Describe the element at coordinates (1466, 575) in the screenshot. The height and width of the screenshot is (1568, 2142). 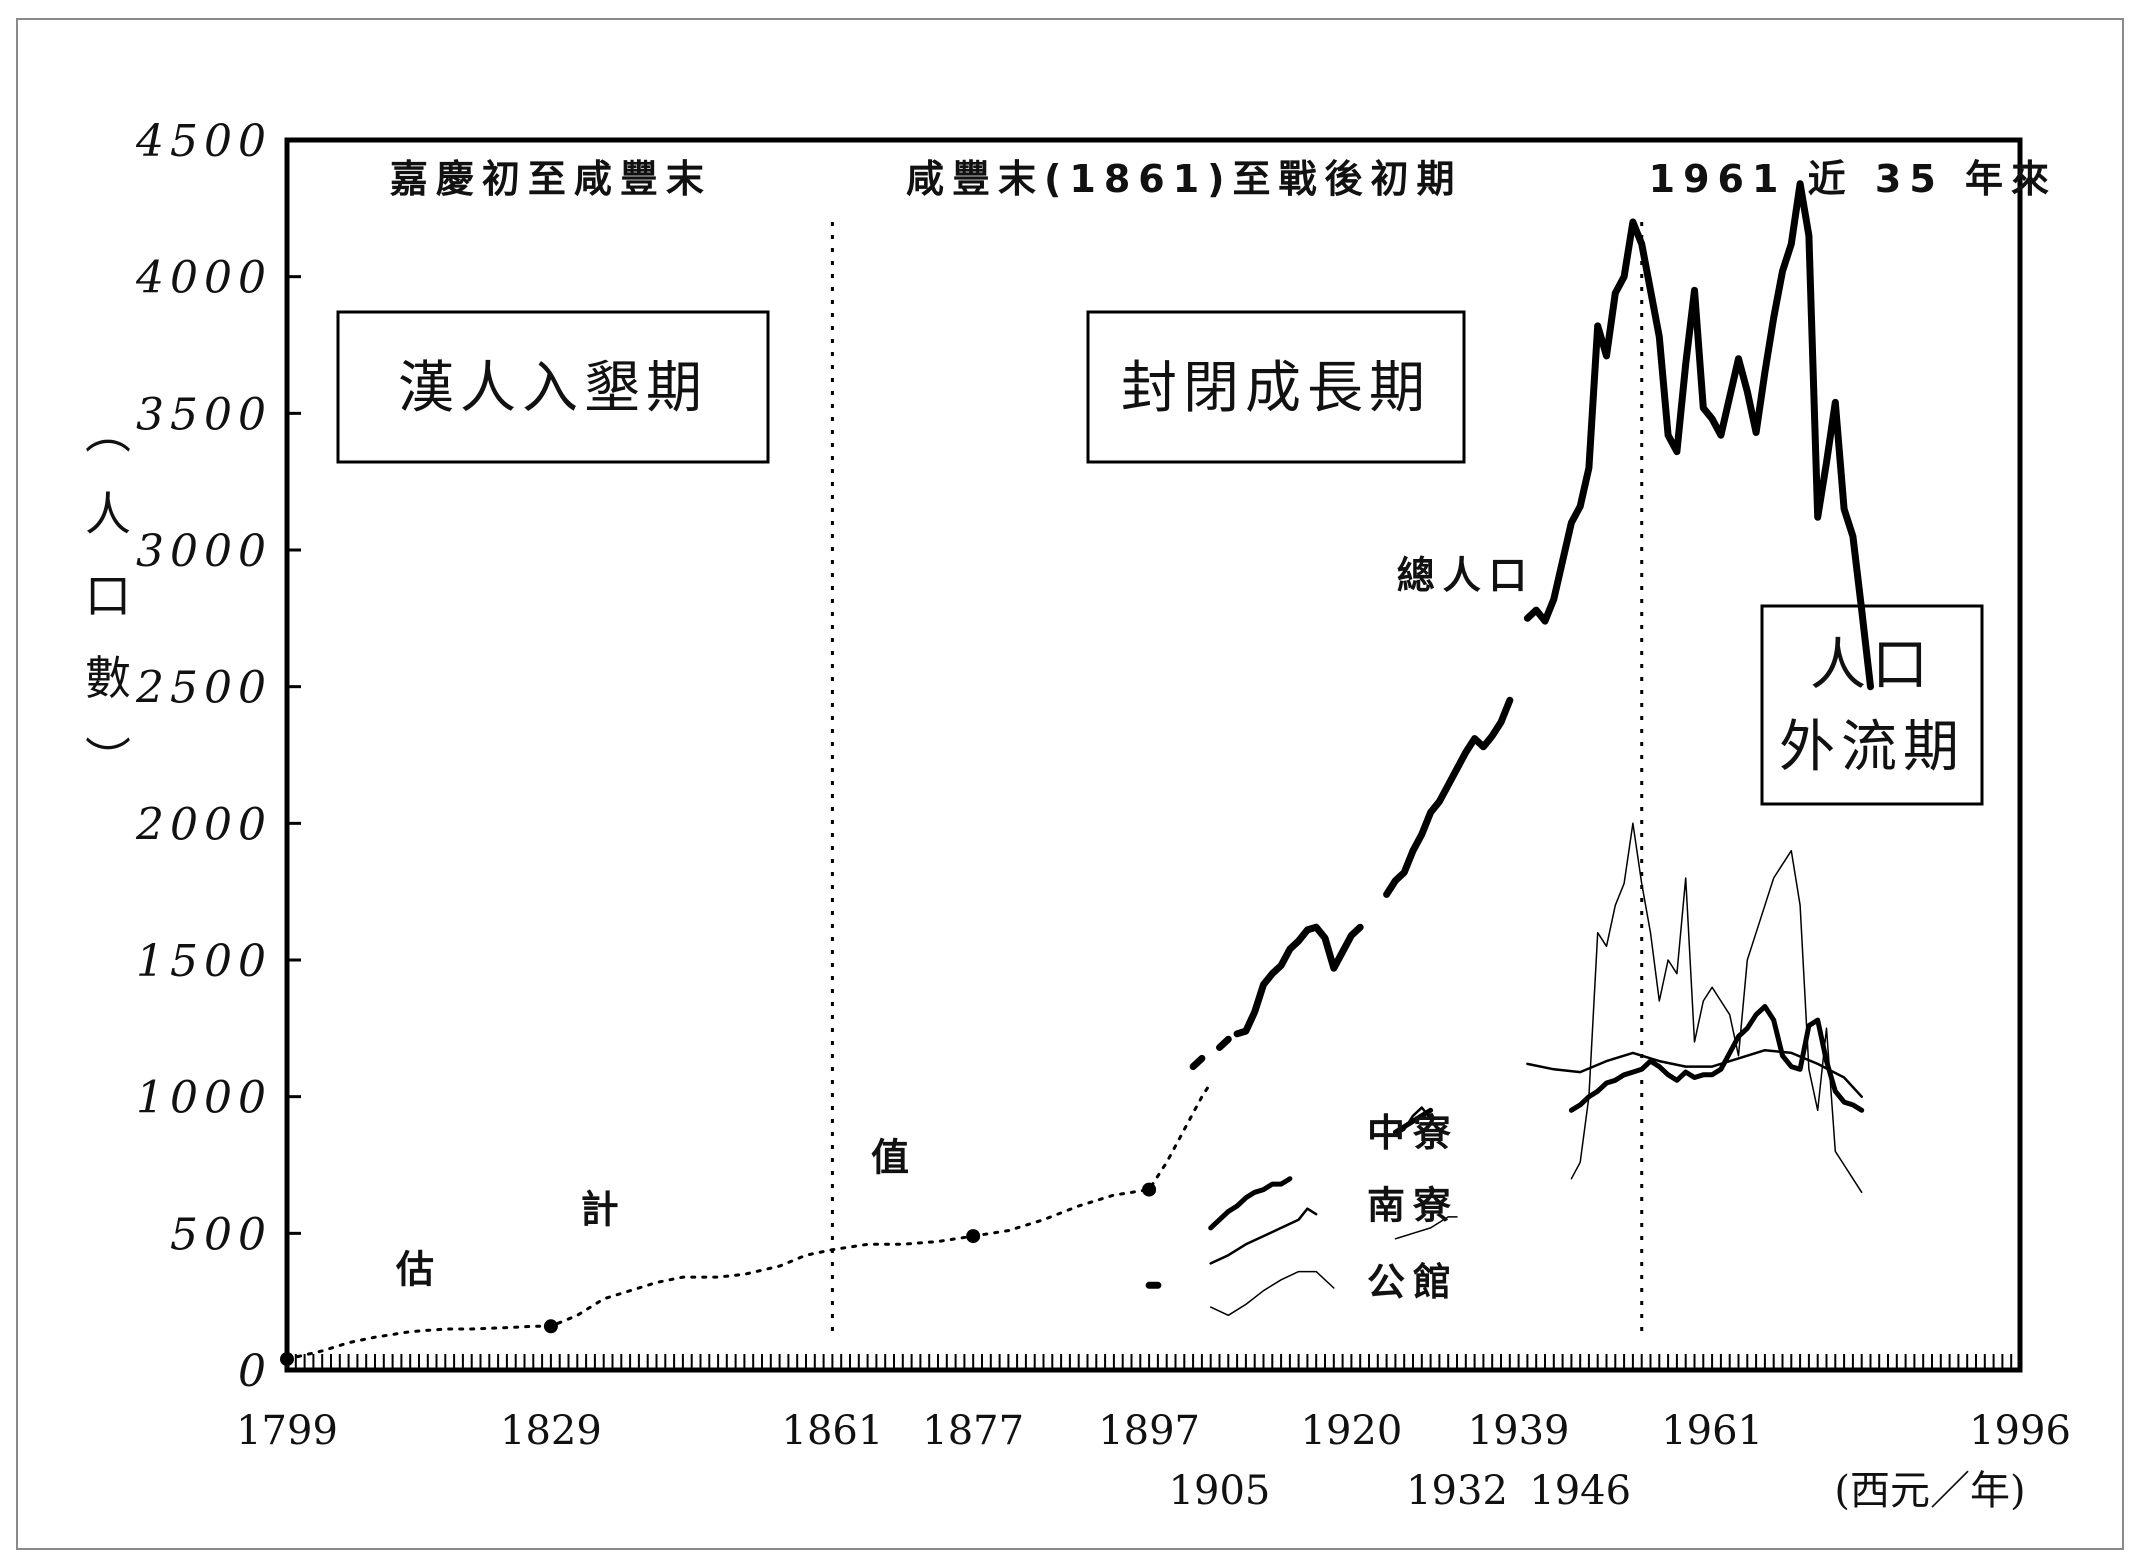
I see `annotation-label: 總人口` at that location.